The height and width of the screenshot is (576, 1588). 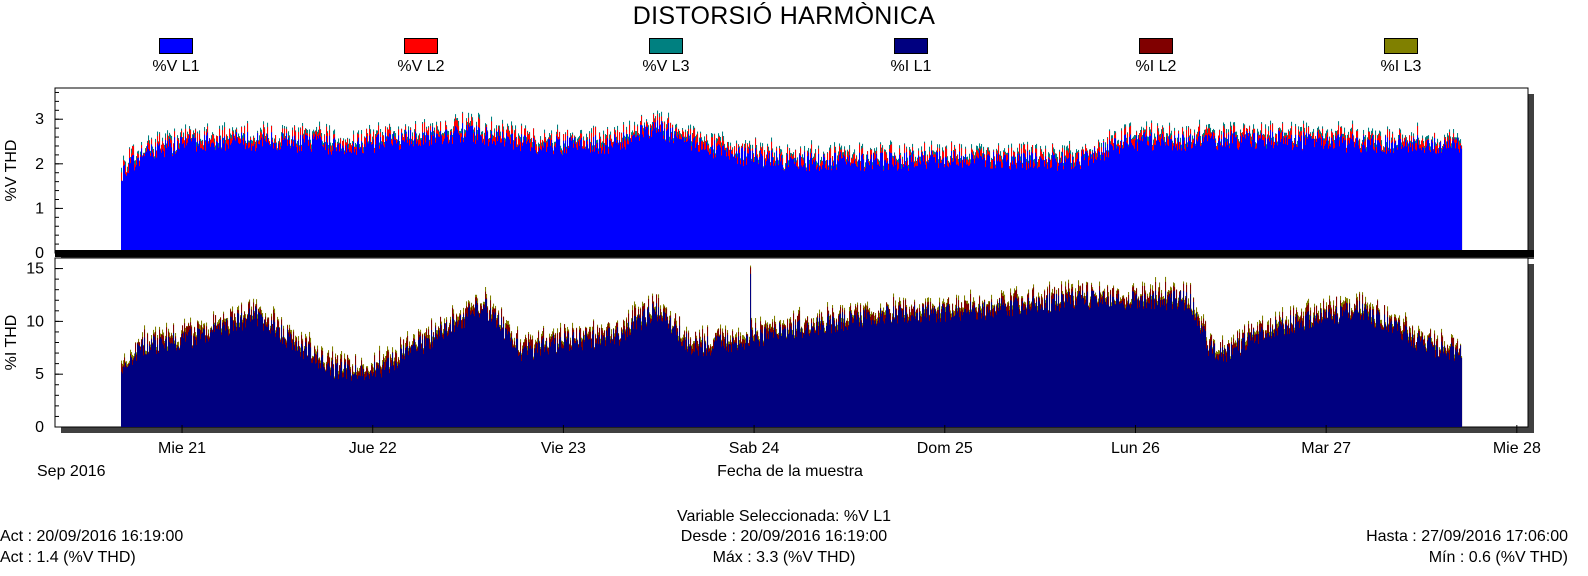 What do you see at coordinates (11, 171) in the screenshot?
I see `voltage-panel-ylabel: %V THD` at bounding box center [11, 171].